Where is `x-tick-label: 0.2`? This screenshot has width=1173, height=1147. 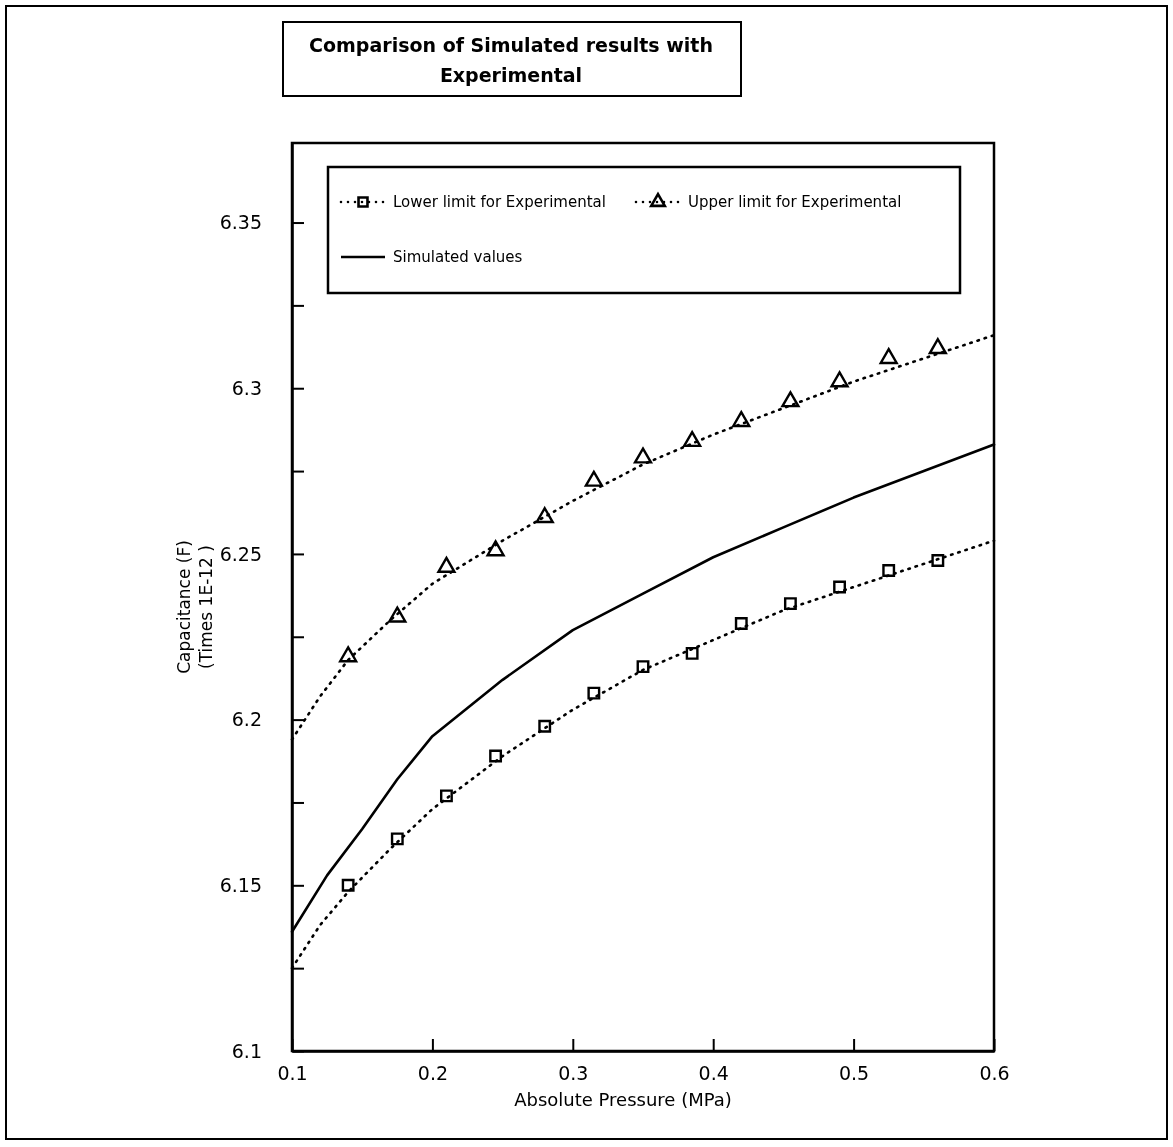 x-tick-label: 0.2 is located at coordinates (433, 1073).